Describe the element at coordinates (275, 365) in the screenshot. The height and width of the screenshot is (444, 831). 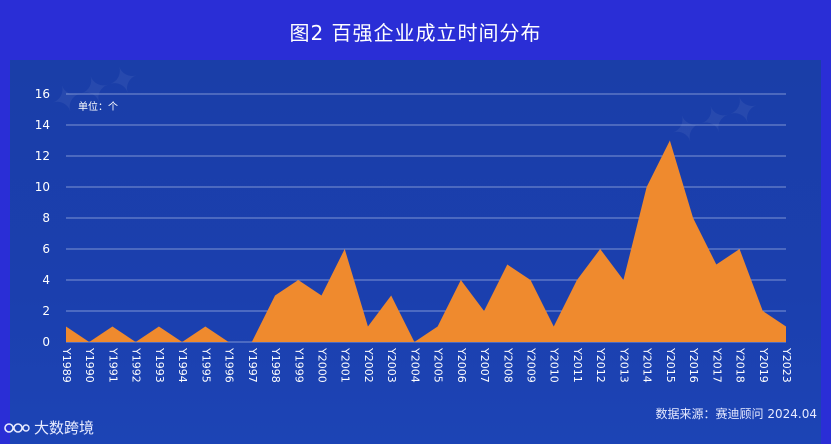
I see `x-tick-label: Y1998` at that location.